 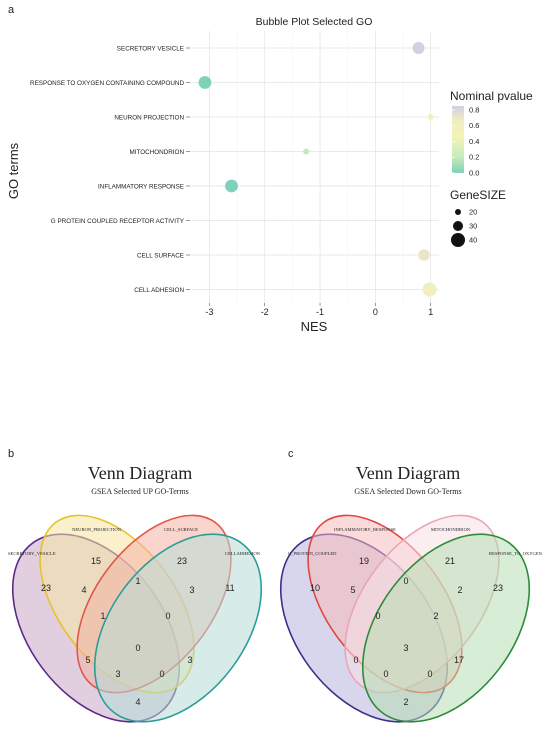 I want to click on venn-down-title: Venn Diagram, so click(x=408, y=473).